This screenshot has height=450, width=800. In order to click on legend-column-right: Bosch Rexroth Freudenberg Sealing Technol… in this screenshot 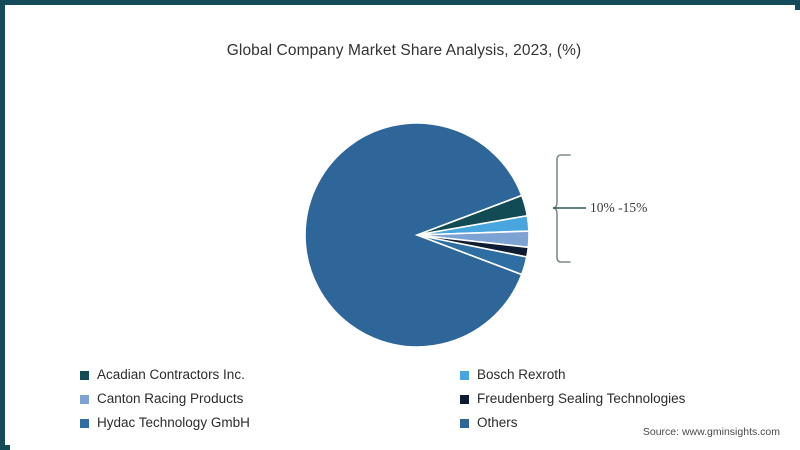, I will do `click(629, 400)`.